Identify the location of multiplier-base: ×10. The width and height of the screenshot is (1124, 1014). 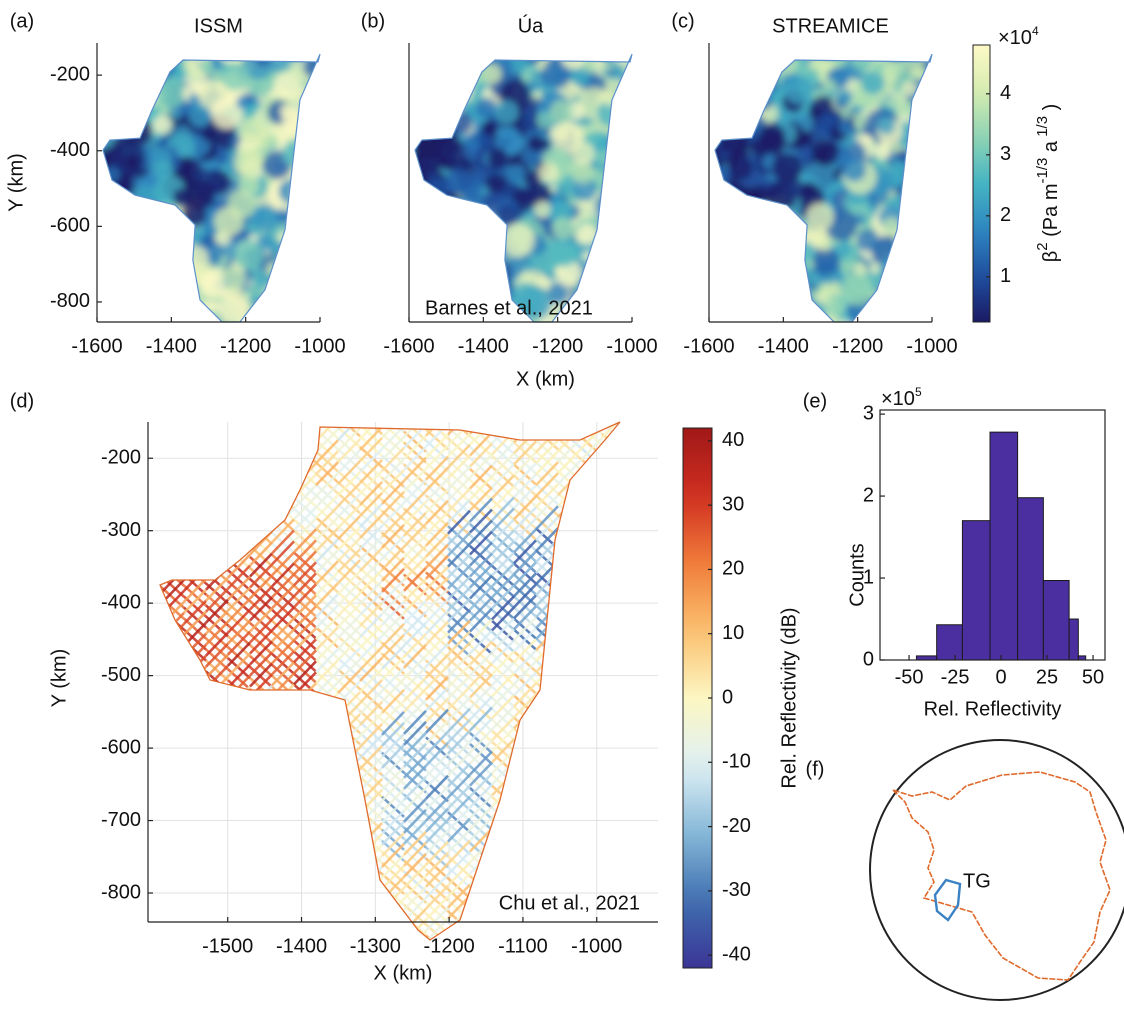
(898, 399).